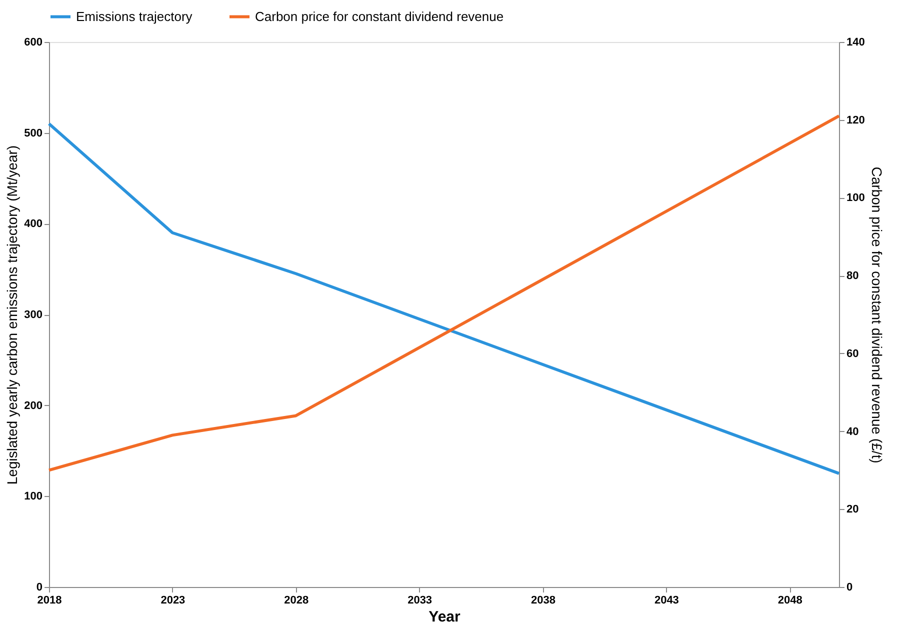 This screenshot has height=640, width=914. What do you see at coordinates (849, 588) in the screenshot?
I see `y2-tick-label: 0` at bounding box center [849, 588].